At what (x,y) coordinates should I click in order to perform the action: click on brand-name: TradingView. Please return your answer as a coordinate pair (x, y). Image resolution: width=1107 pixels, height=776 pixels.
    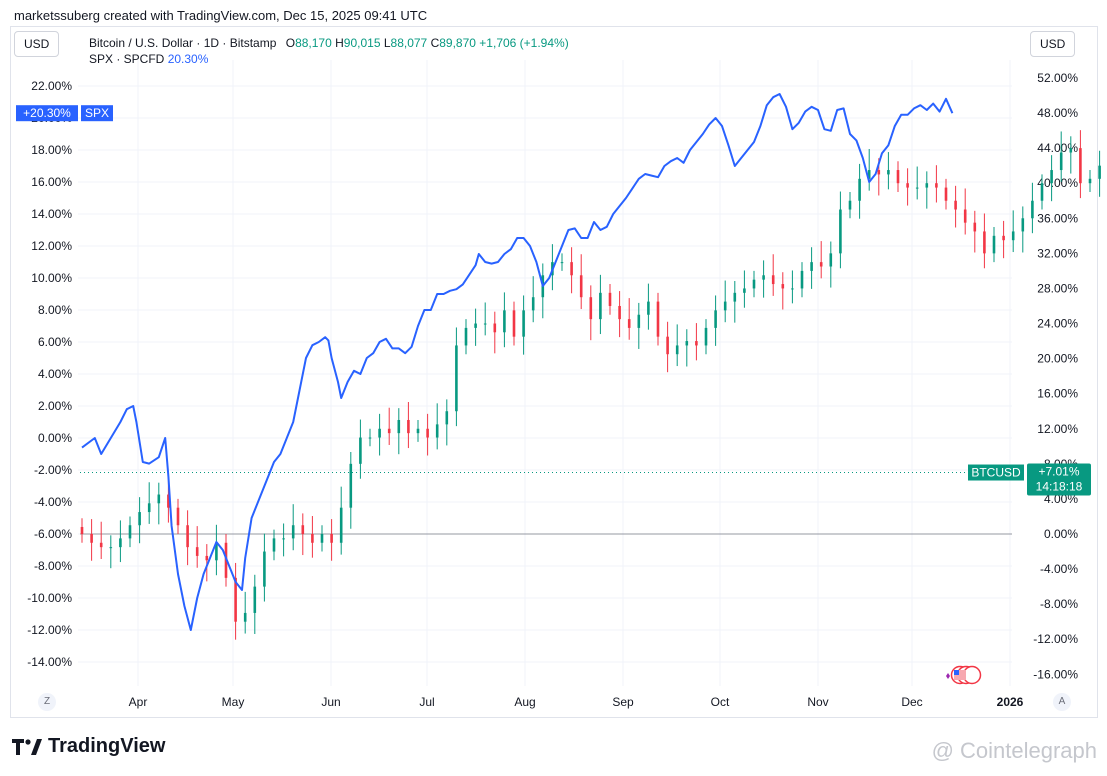
    Looking at the image, I should click on (107, 746).